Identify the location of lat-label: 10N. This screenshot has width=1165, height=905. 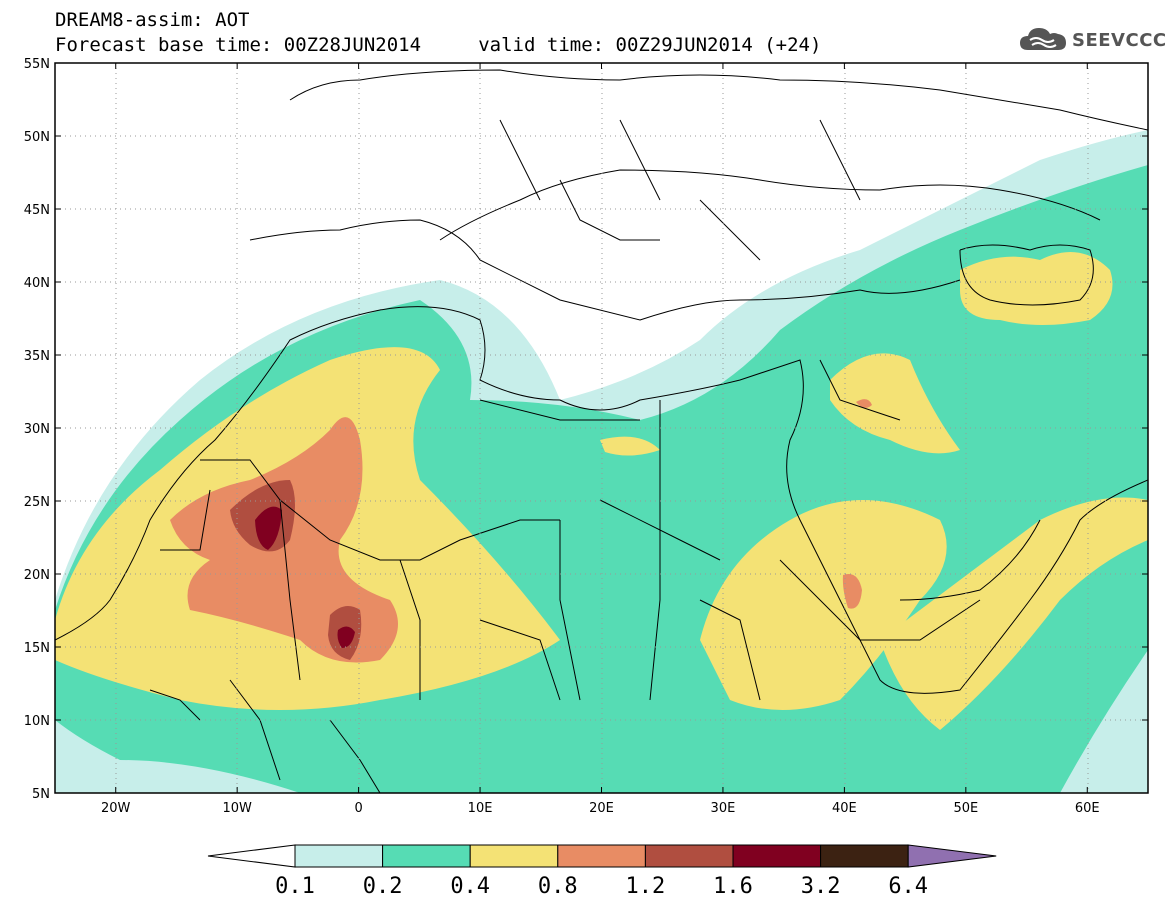
(37, 721).